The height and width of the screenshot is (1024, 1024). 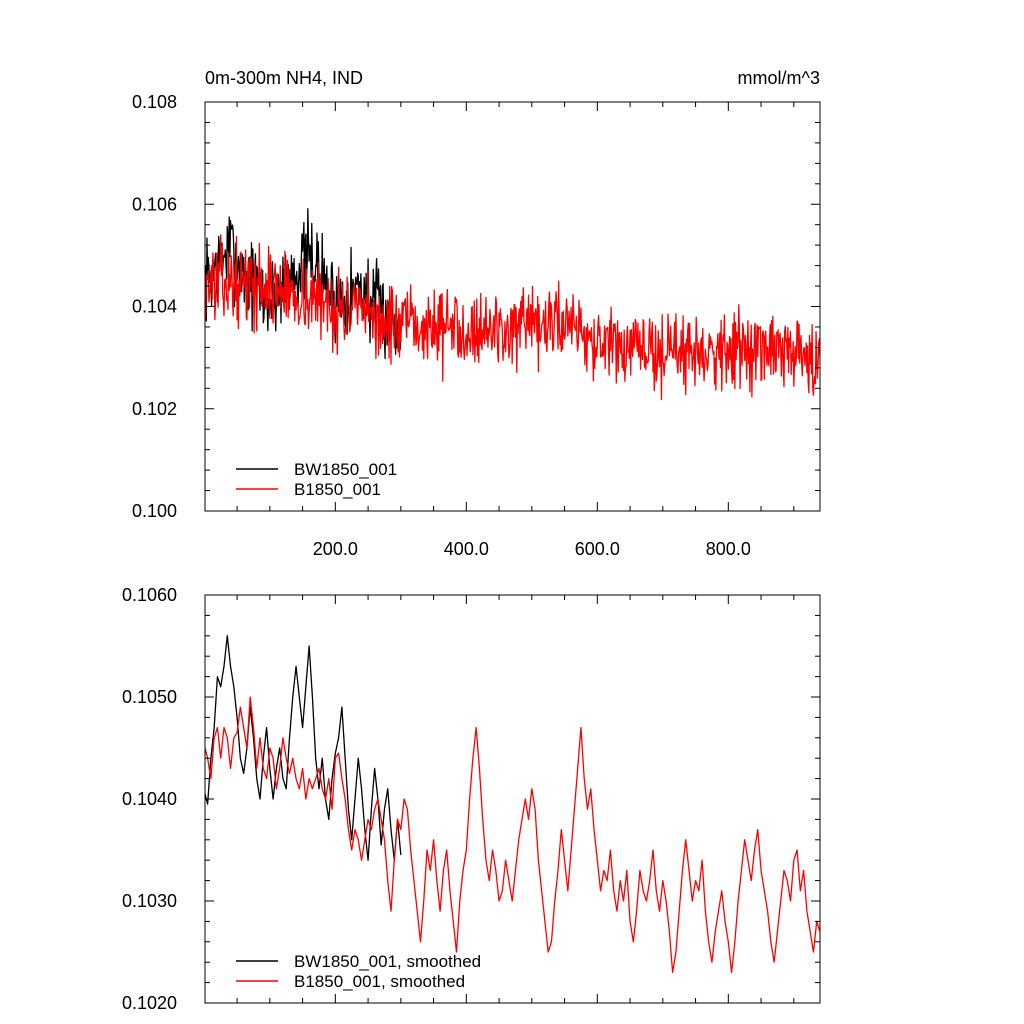 I want to click on y-tick-label: 0.1060, so click(x=149, y=595).